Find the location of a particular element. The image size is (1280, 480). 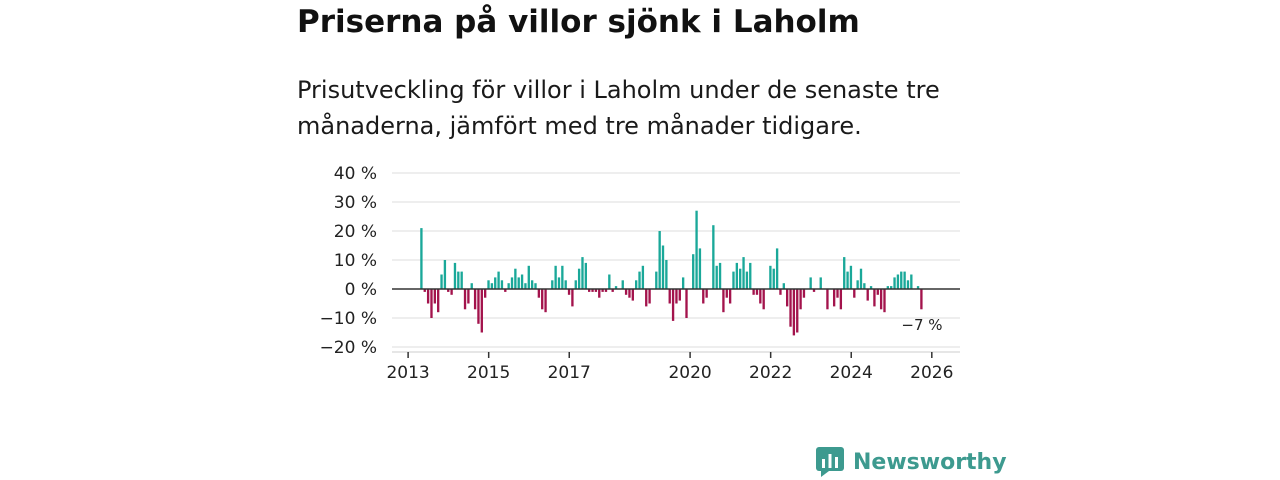

x-axis: 2013 2015 2017 2020 2022 2024 2026 is located at coordinates (673, 367).